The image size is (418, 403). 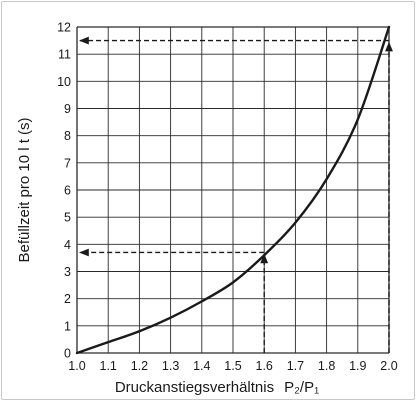 What do you see at coordinates (67, 326) in the screenshot?
I see `y-tick-label: 1` at bounding box center [67, 326].